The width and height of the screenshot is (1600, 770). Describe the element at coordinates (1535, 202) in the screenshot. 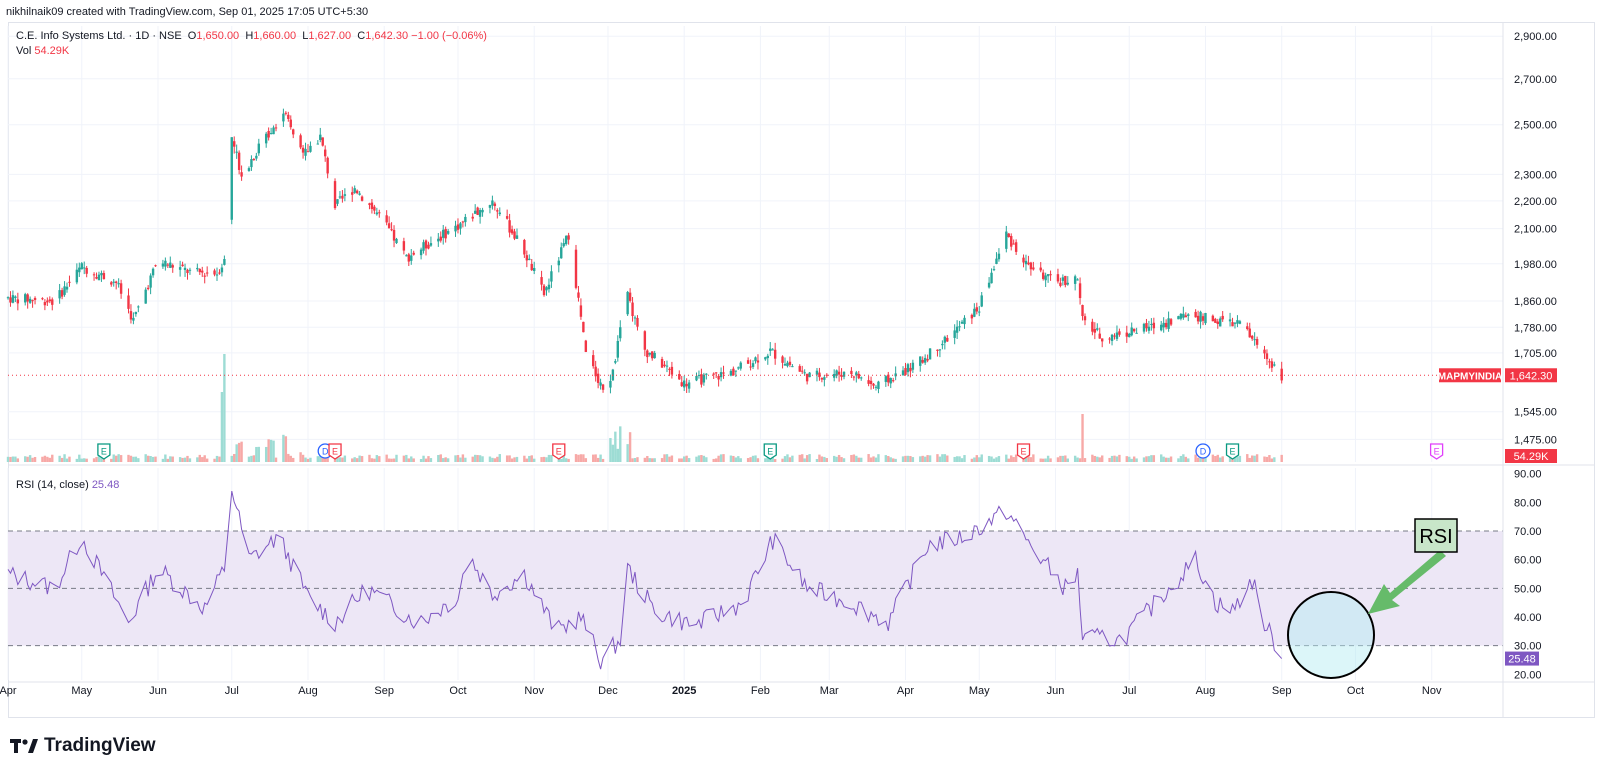

I see `price-tick-label: 2,200.00` at that location.